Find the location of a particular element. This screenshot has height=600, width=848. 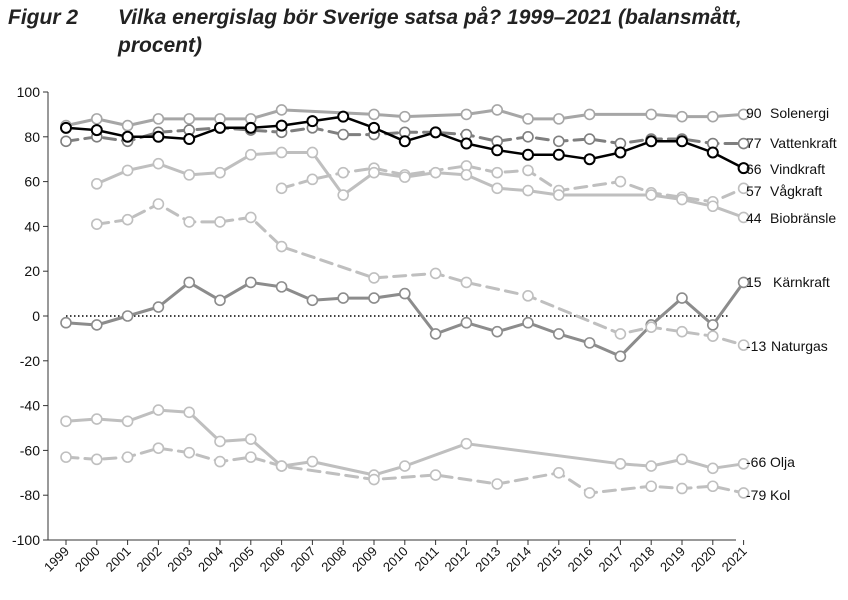

x-tick-label: 2002 is located at coordinates (148, 559).